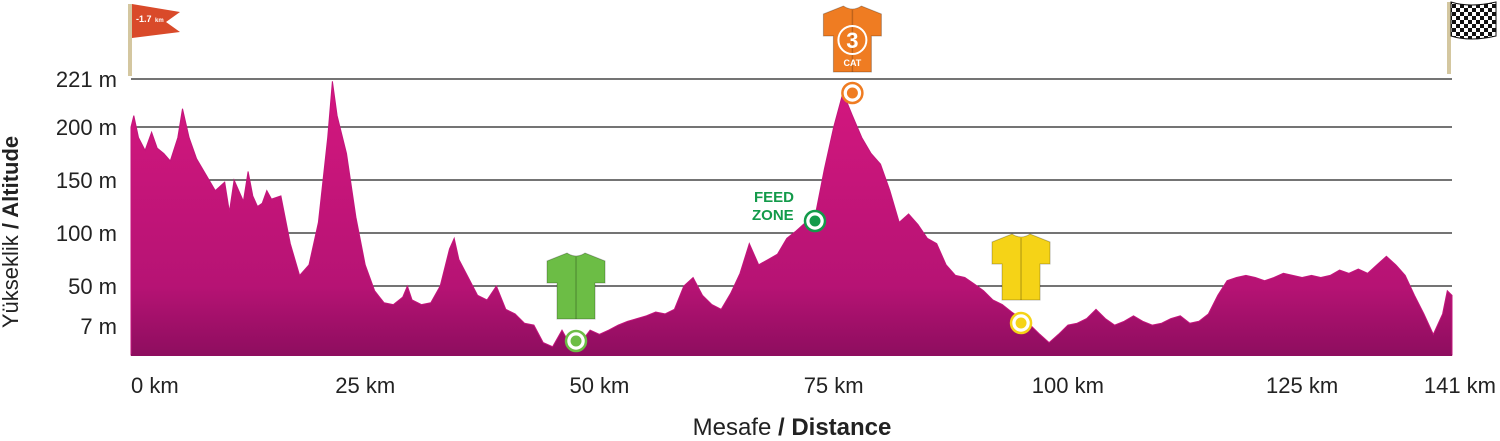 This screenshot has width=1500, height=441. Describe the element at coordinates (98, 326) in the screenshot. I see `y-tick-label: 7 m` at that location.